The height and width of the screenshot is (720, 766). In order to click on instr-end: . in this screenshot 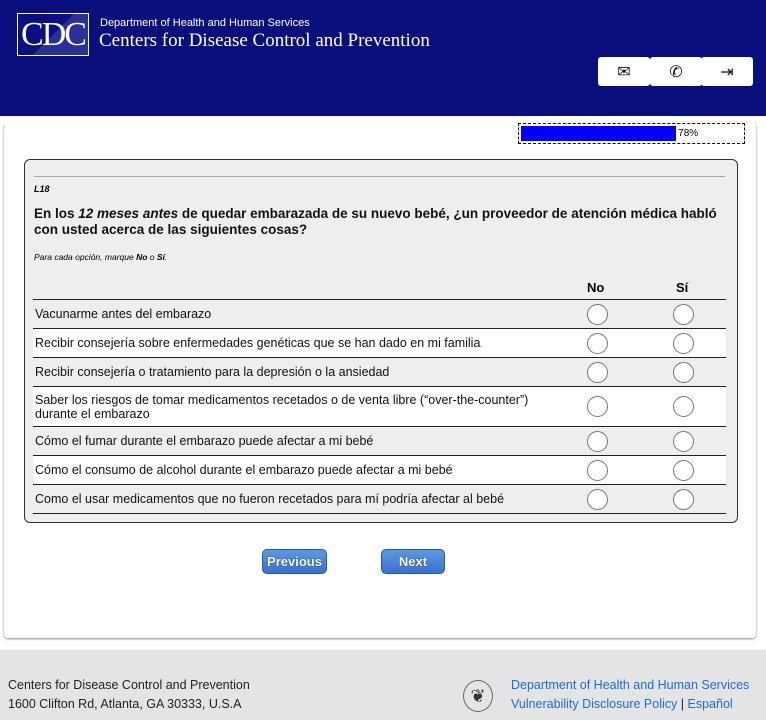, I will do `click(166, 257)`.